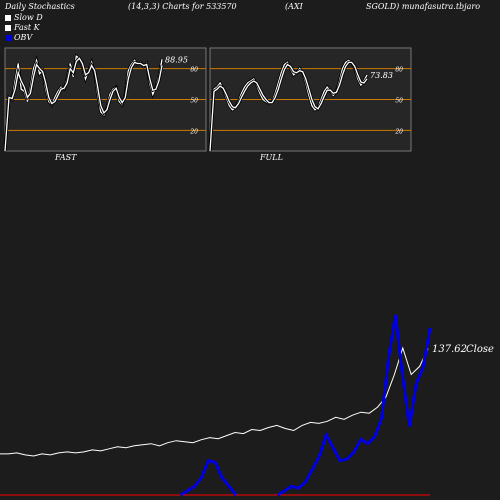 The height and width of the screenshot is (500, 500). Describe the element at coordinates (66, 157) in the screenshot. I see `fast-panel-label: FAST` at that location.